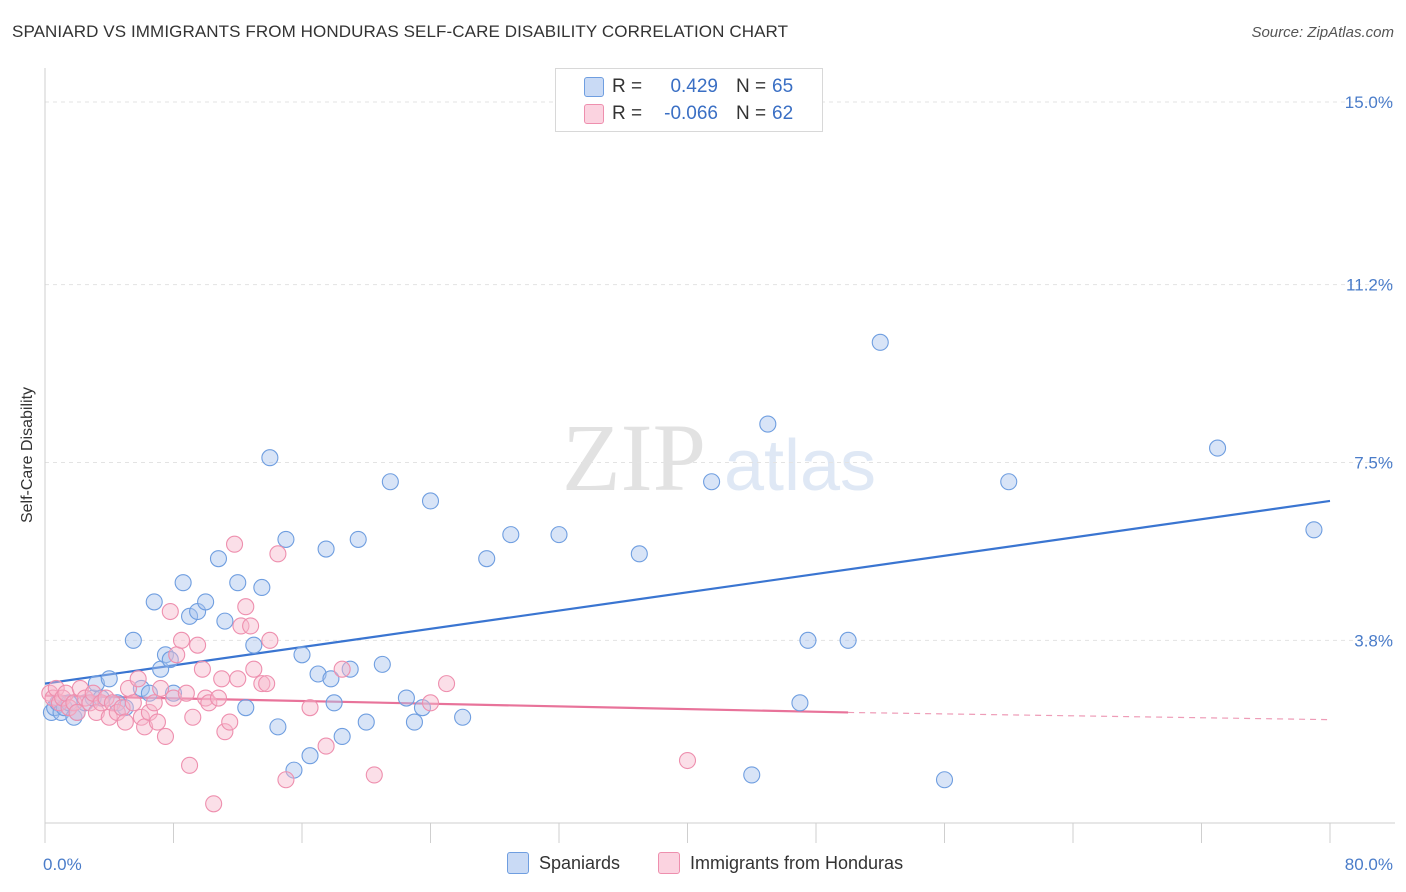  I want to click on y-tick-label: 3.8%, so click(1373, 640).